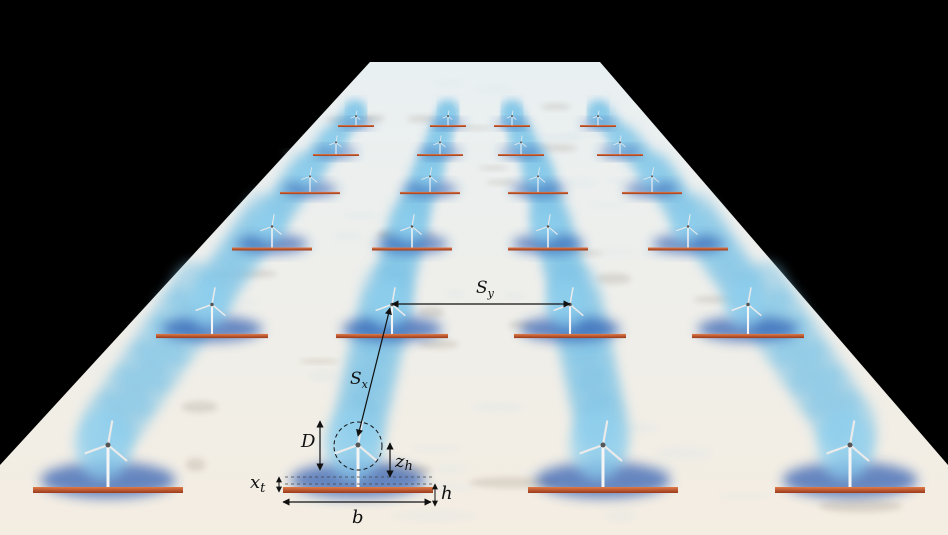 This screenshot has height=535, width=948. What do you see at coordinates (374, 372) in the screenshot?
I see `sx-dimension-line` at bounding box center [374, 372].